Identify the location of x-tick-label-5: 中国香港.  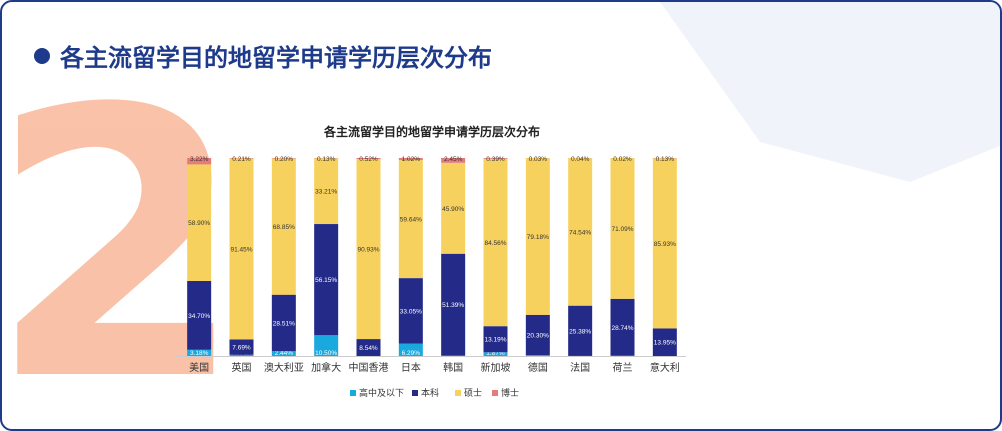
(369, 367).